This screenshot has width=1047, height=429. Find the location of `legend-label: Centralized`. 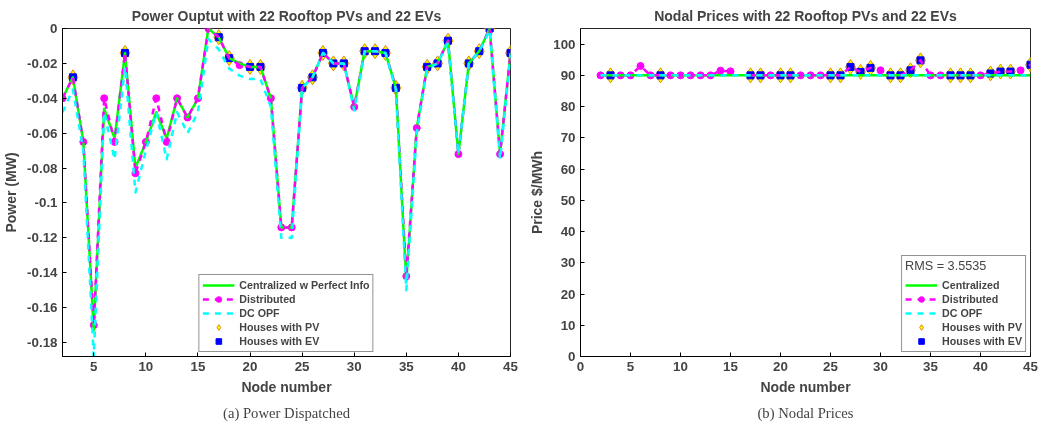

legend-label: Centralized is located at coordinates (971, 285).